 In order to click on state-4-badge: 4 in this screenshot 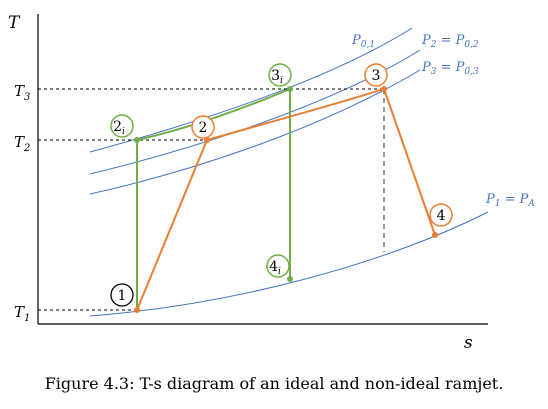, I will do `click(441, 215)`.